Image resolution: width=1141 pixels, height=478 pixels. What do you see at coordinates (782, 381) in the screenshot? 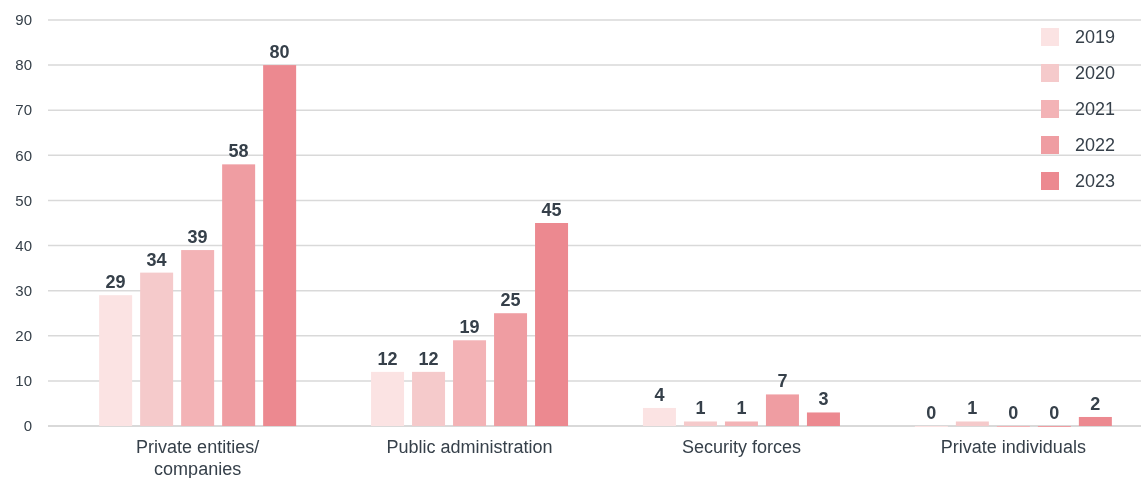
I see `data-label: 7` at bounding box center [782, 381].